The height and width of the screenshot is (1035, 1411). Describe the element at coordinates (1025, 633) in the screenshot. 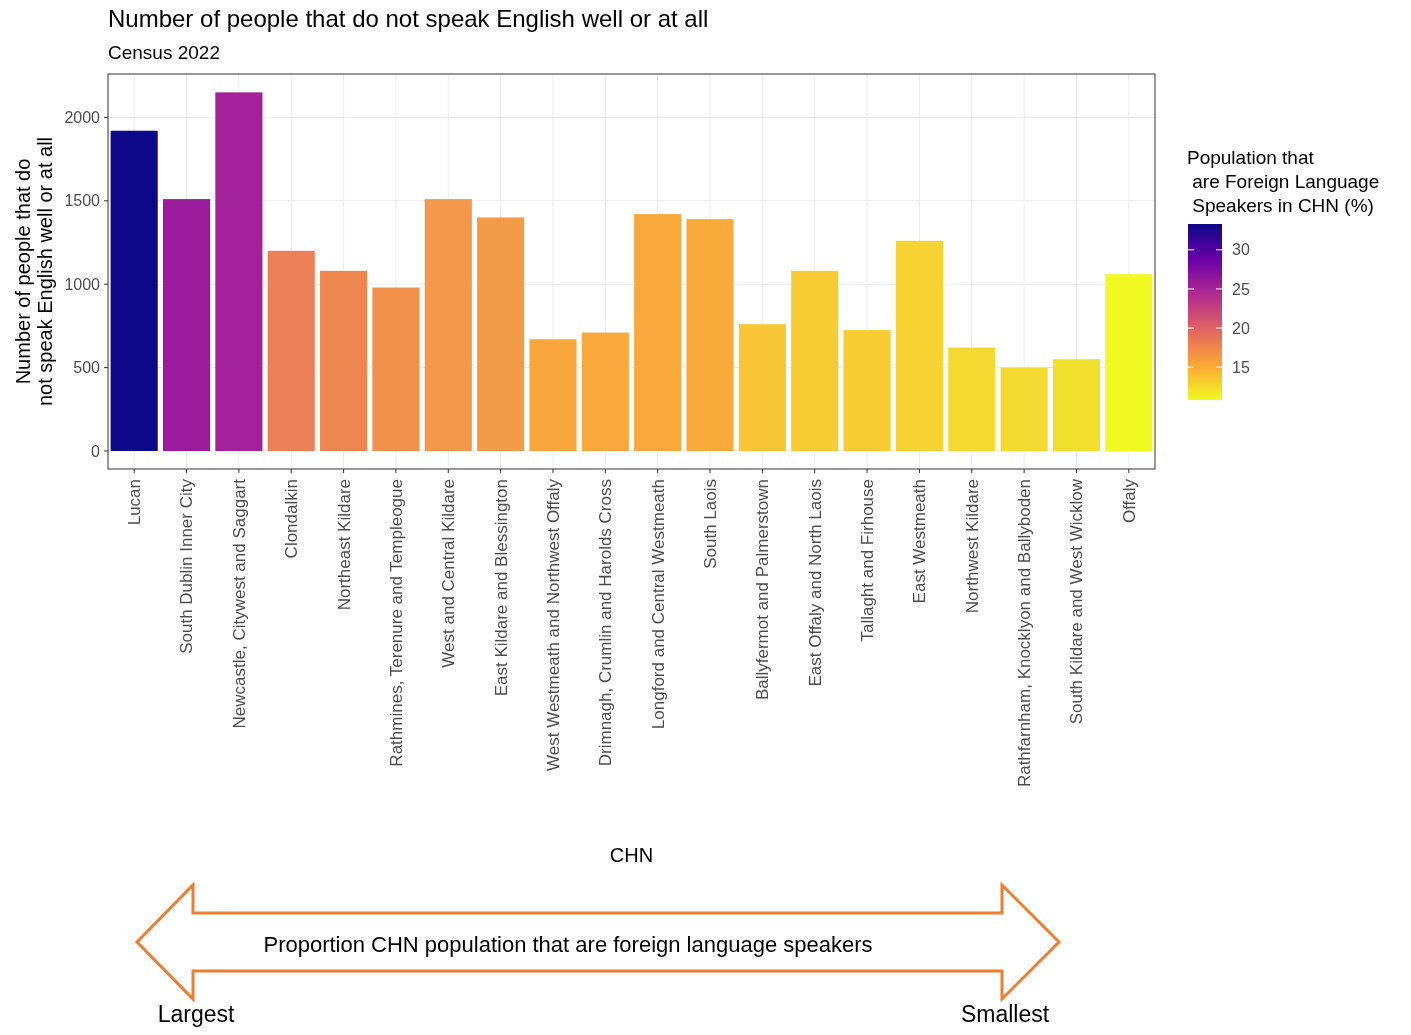

I see `x-tick-label: Rathfarnham, Knocklyon and Ballyboden` at that location.